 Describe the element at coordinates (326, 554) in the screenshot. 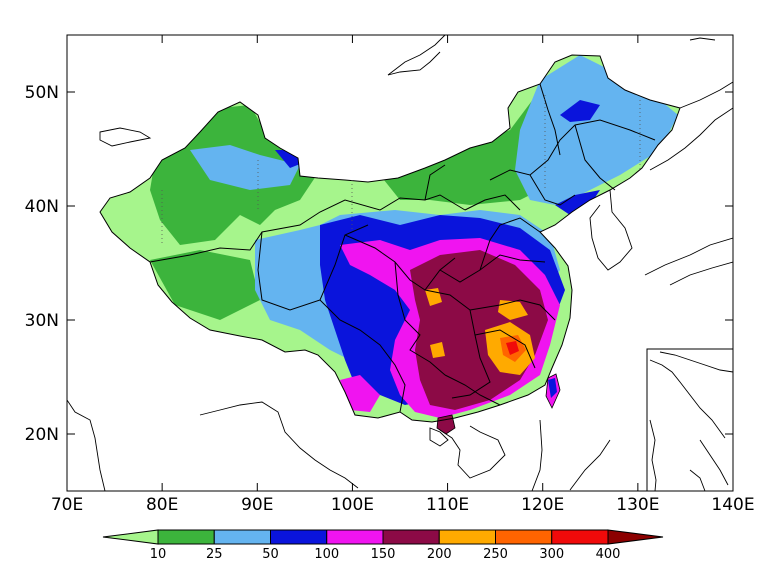

I see `colorbar-level-label: 100` at that location.